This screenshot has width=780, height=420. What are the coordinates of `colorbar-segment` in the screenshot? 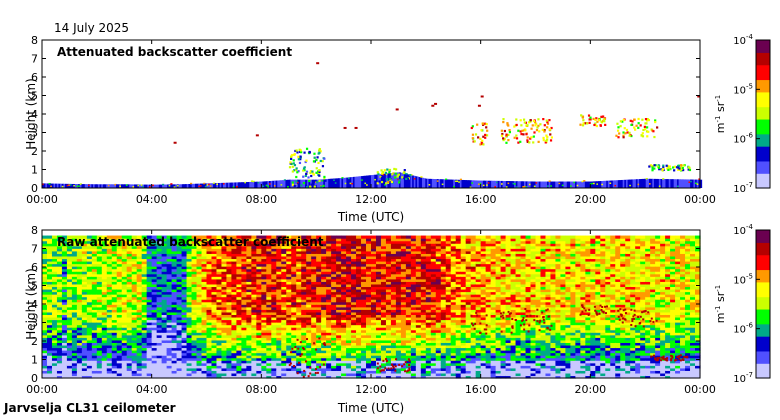 It's located at (763, 140).